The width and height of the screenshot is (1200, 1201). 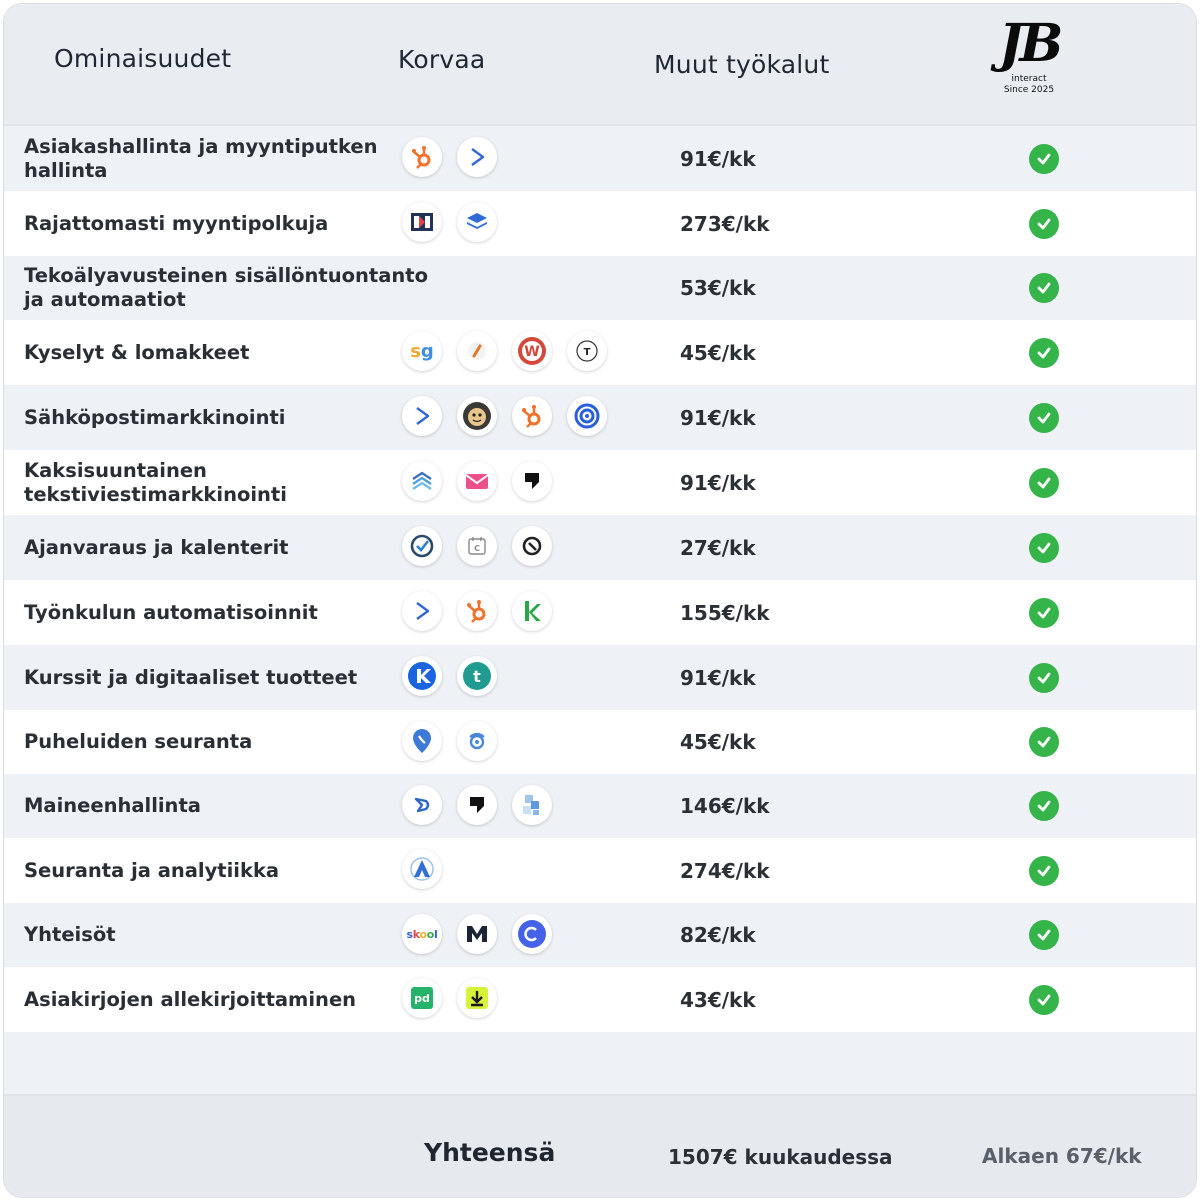 What do you see at coordinates (780, 1157) in the screenshot?
I see `total-other-tools: 1507€ kuukaudessa` at bounding box center [780, 1157].